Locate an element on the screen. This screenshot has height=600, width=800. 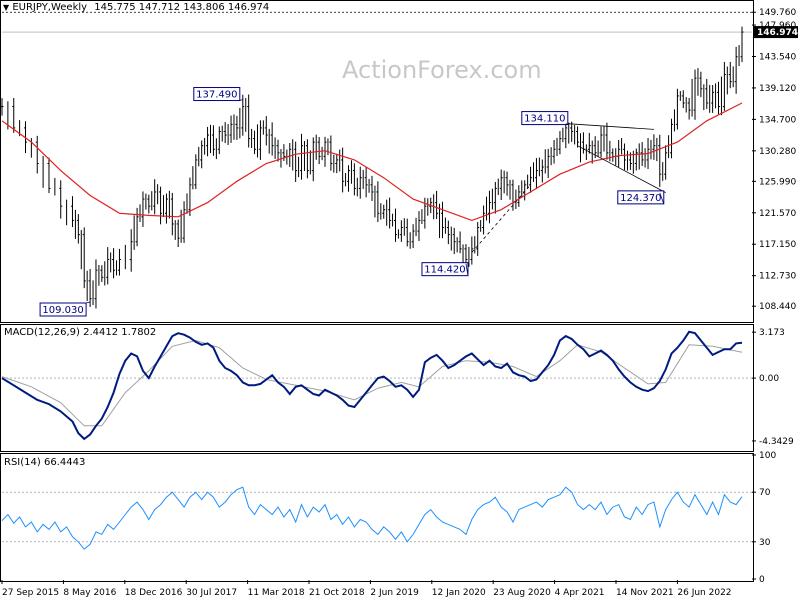
price-annotation-label: 137.490 is located at coordinates (216, 95).